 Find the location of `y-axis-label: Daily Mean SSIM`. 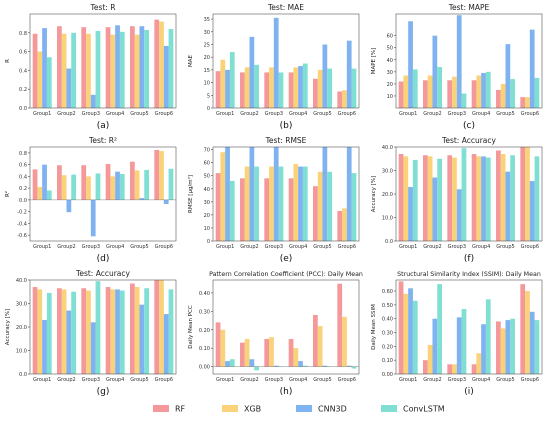

y-axis-label: Daily Mean SSIM is located at coordinates (374, 327).